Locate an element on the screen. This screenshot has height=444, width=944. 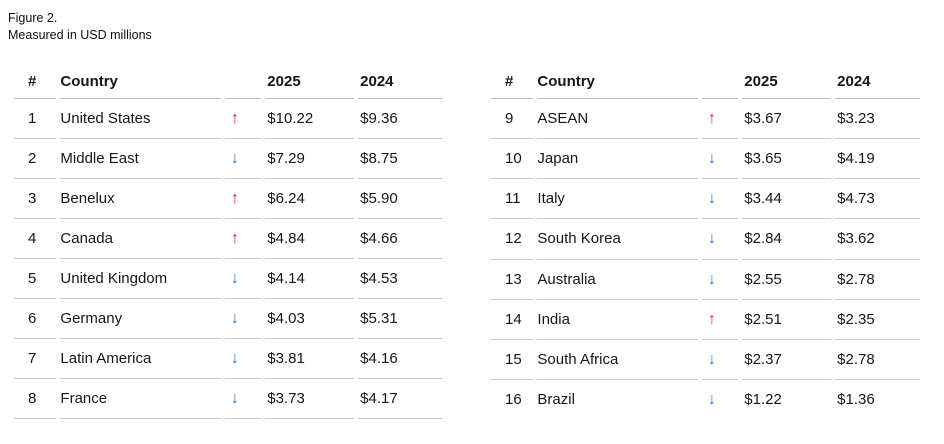
table-row: 15 South Africa ↓ $2.37 $2.78 is located at coordinates (705, 360).